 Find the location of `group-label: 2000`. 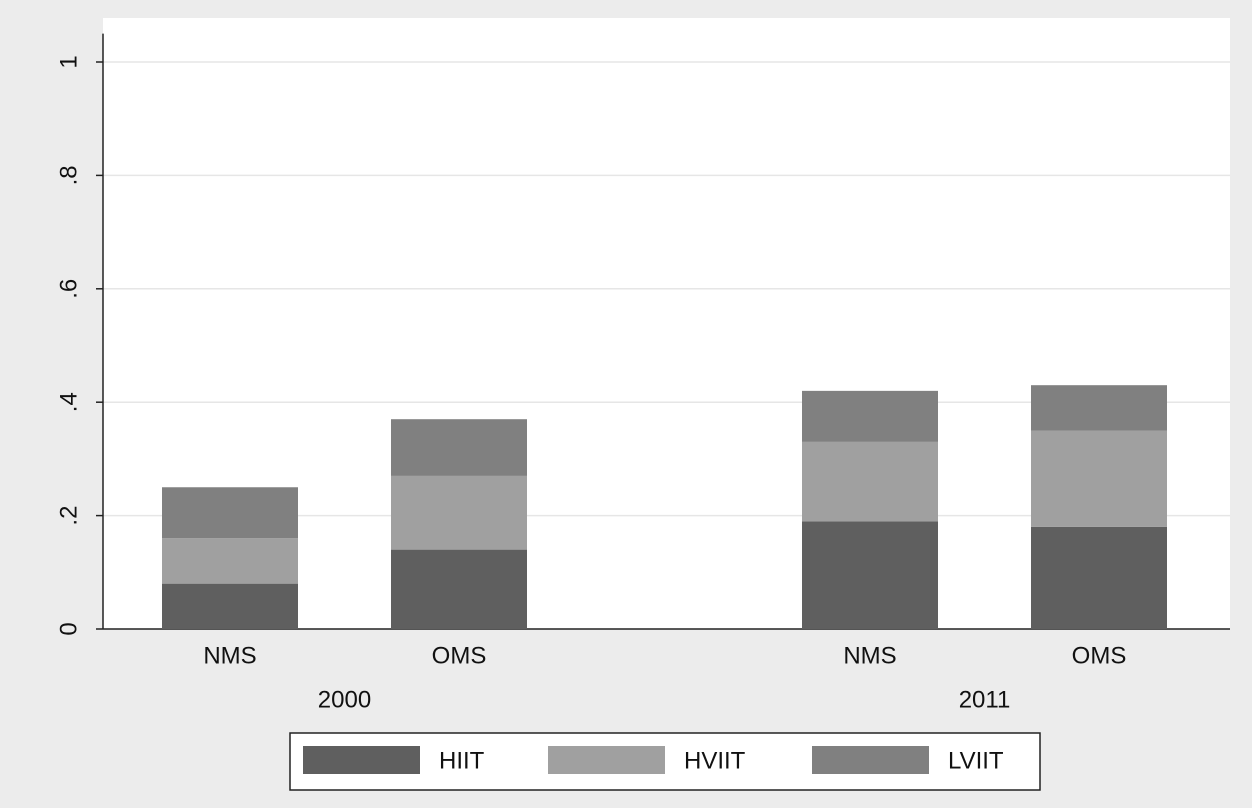

group-label: 2000 is located at coordinates (344, 699).